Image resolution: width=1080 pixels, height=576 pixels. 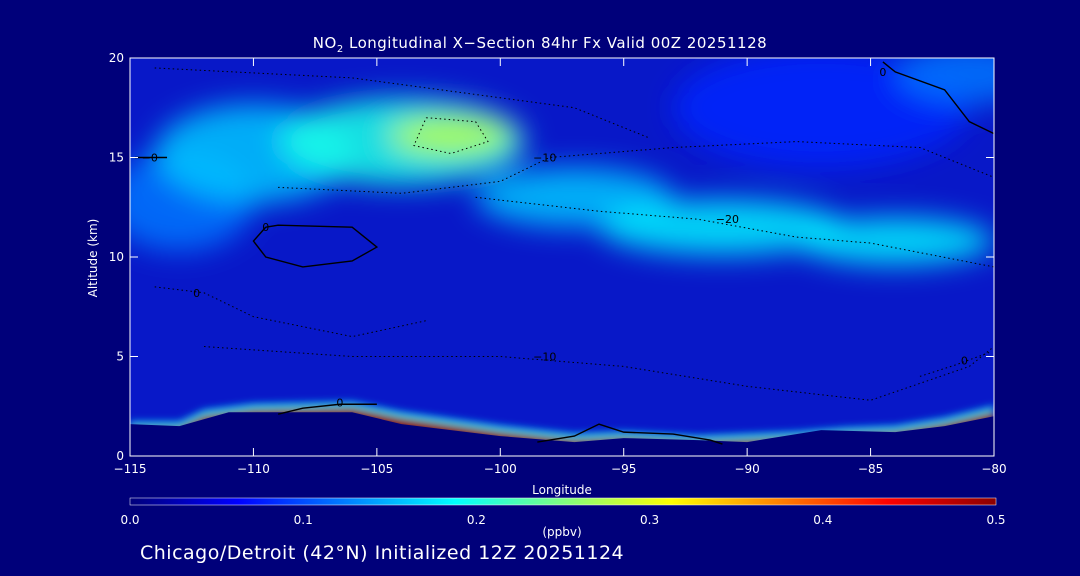 What do you see at coordinates (623, 469) in the screenshot?
I see `x-tick-label: −95` at bounding box center [623, 469].